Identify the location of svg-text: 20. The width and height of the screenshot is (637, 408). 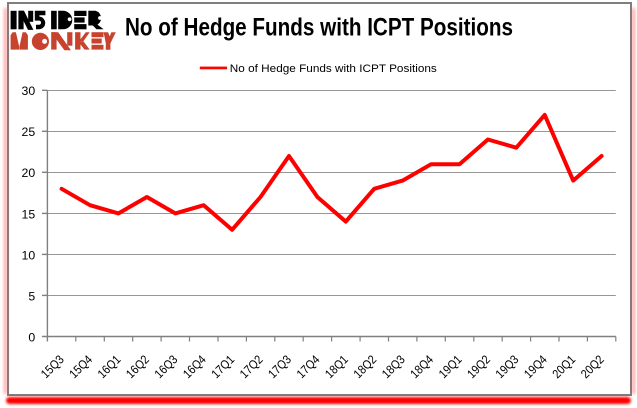
(29, 173).